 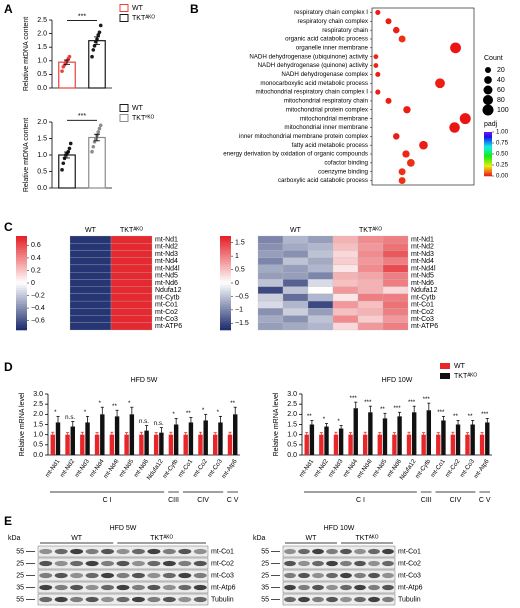 I want to click on term-label: cofactor binding, so click(x=346, y=163).